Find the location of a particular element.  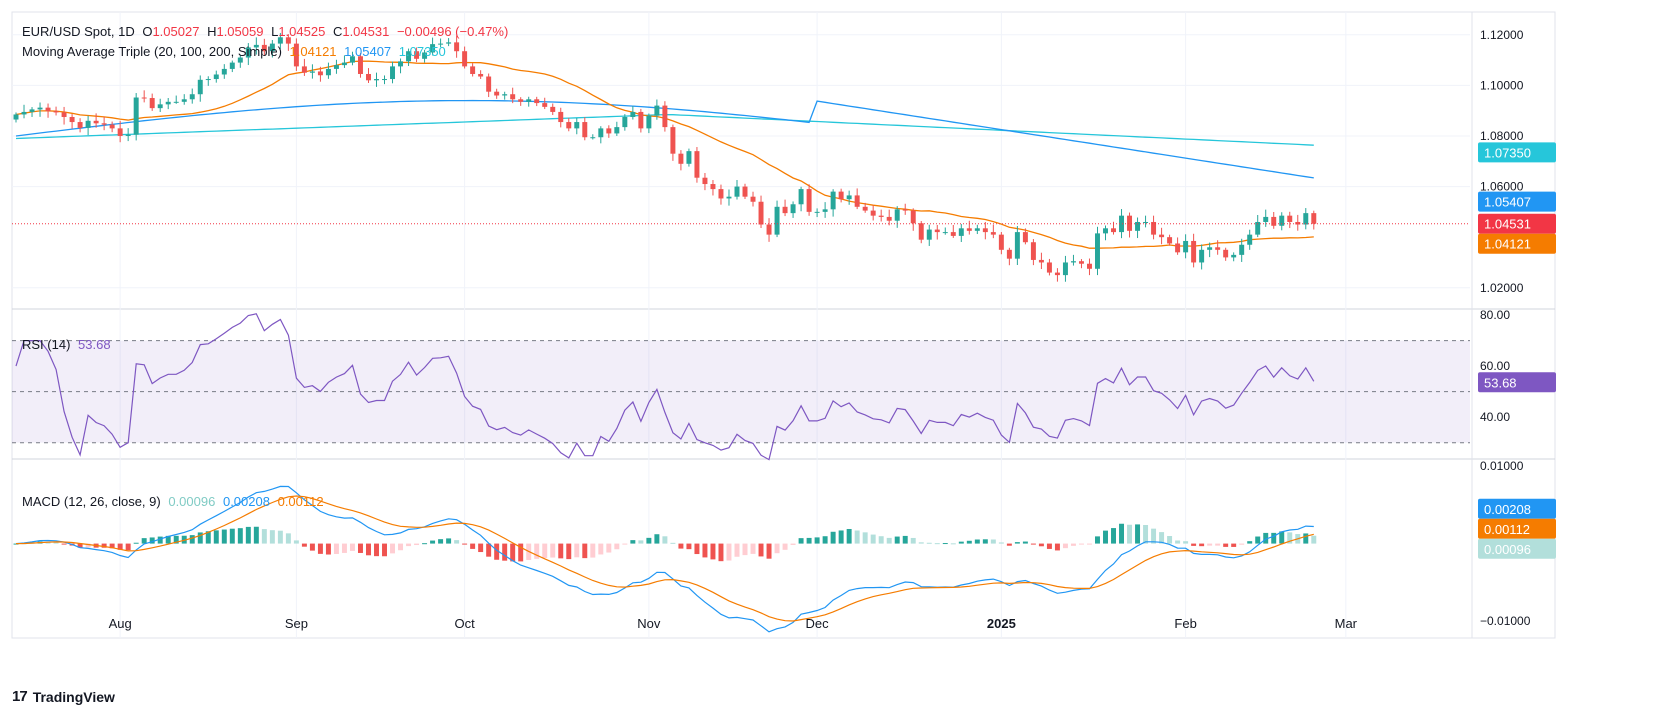

macd-tag-bg is located at coordinates (1517, 528).